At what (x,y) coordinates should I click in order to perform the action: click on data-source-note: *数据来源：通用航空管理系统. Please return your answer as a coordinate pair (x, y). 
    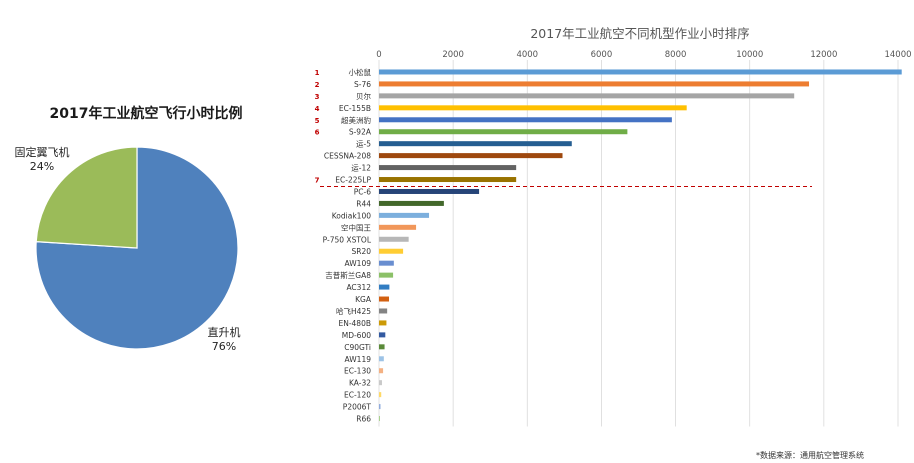
    Looking at the image, I should click on (810, 455).